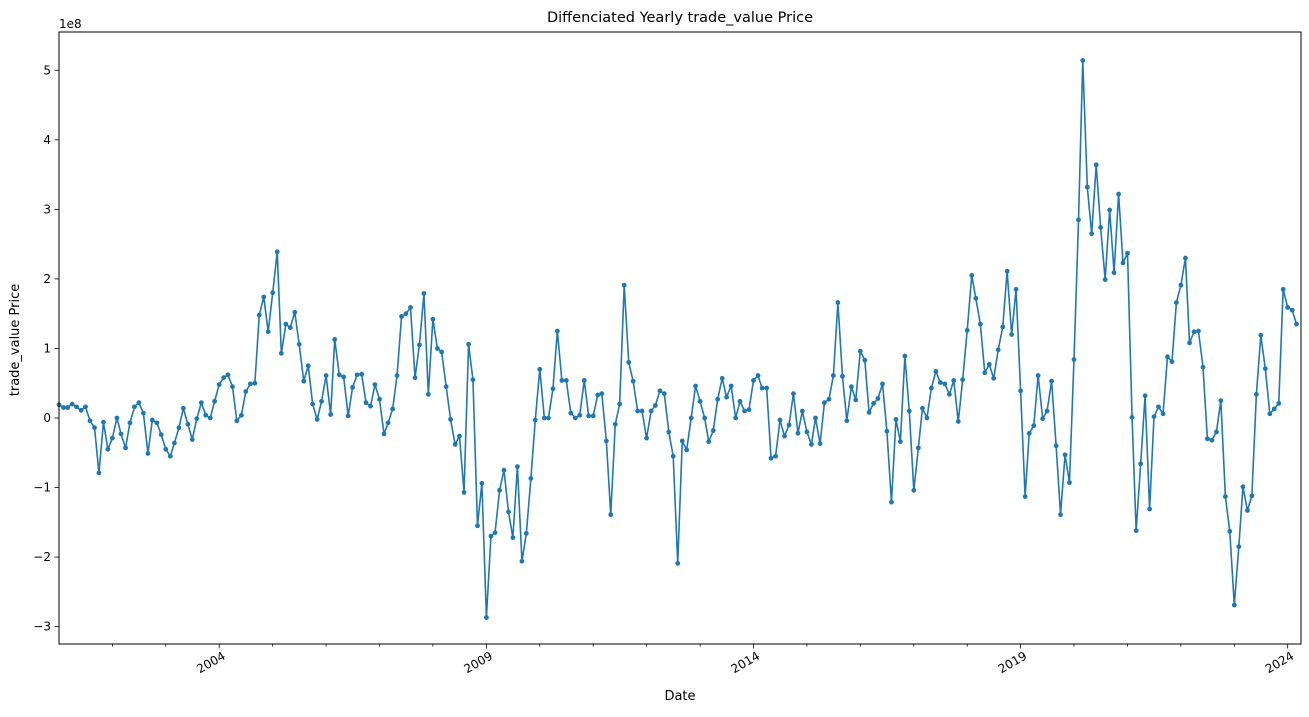 The image size is (1309, 717). I want to click on x-axis-label: Date, so click(679, 696).